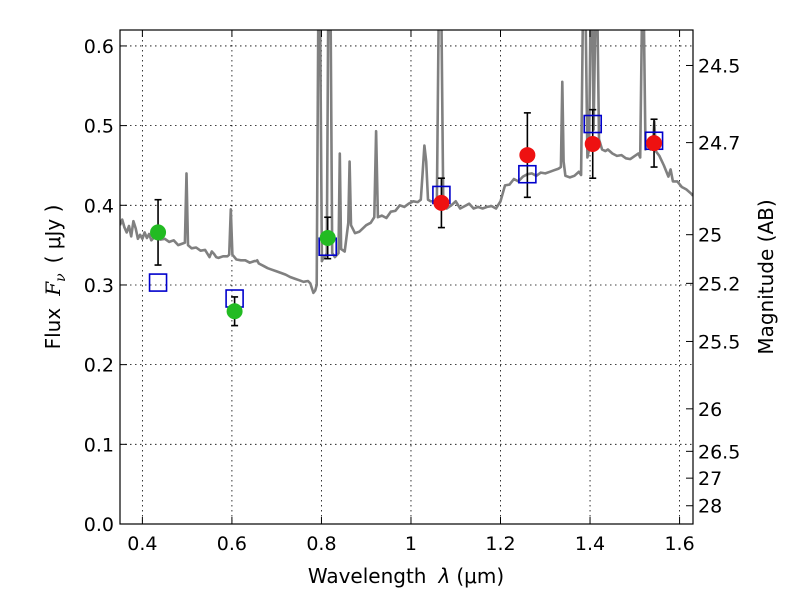 This screenshot has height=600, width=800. I want to click on y-axis-ticks: 0.0 0.1 0.2 0.3 0.4 0.5 0.6, so click(105, 286).